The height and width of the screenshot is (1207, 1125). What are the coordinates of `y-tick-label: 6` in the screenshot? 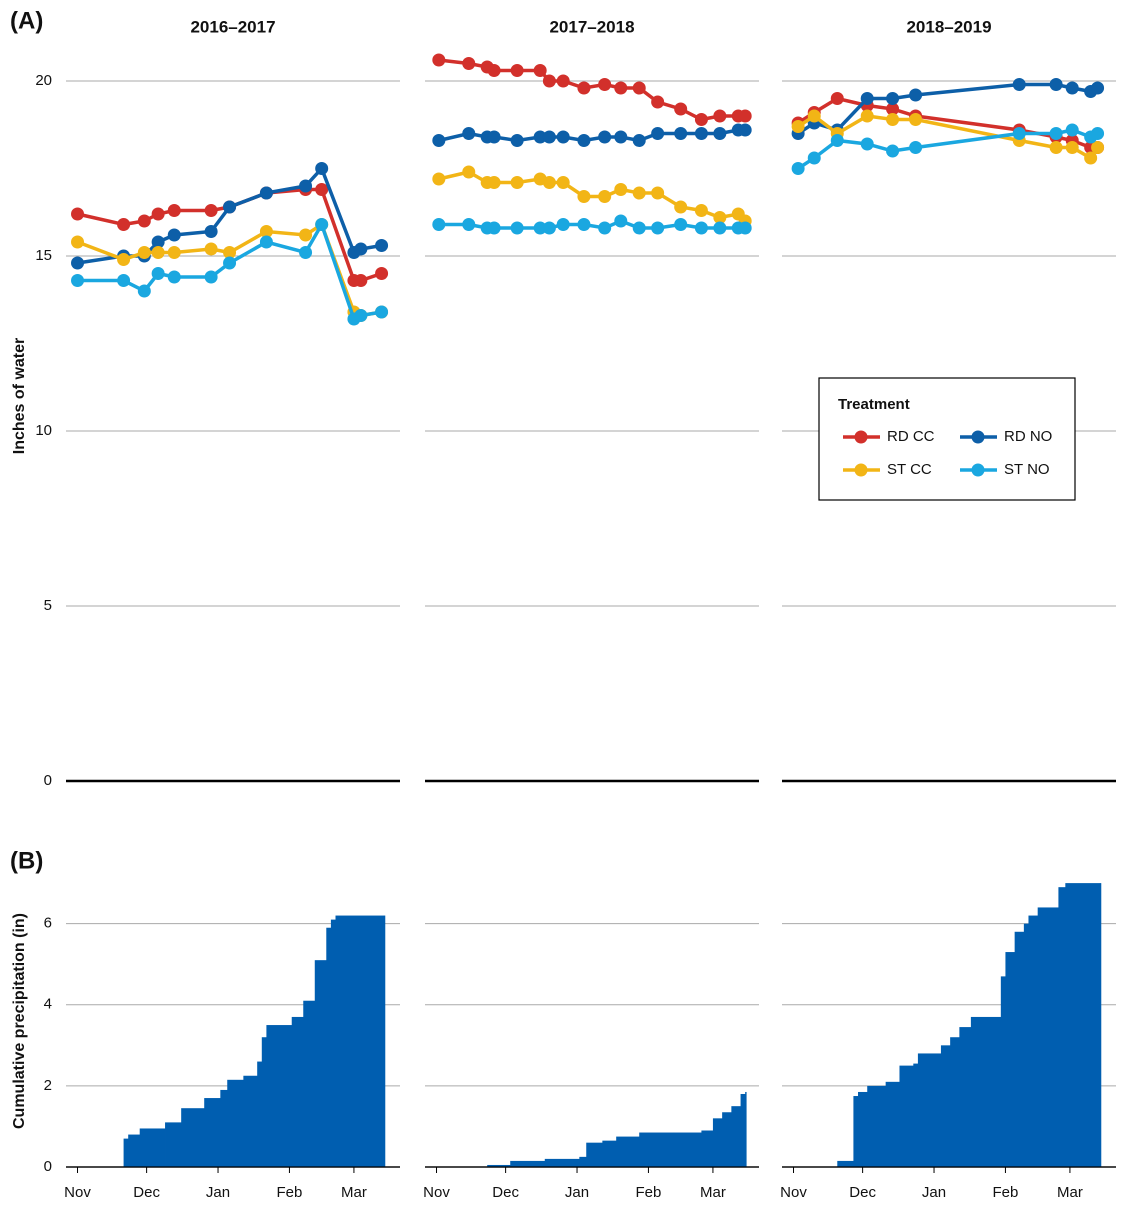 It's located at (48, 923).